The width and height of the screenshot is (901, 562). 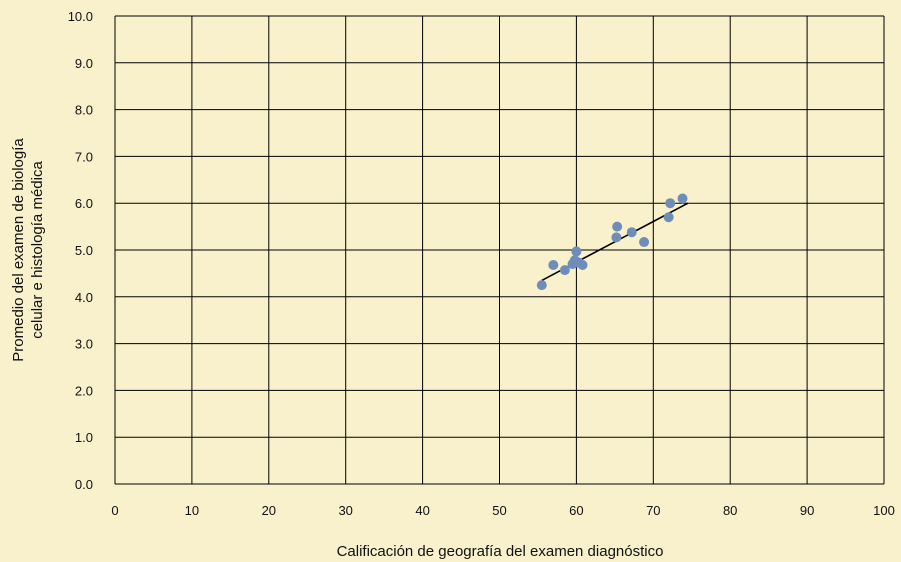 I want to click on x-tick-label: 50, so click(x=499, y=510).